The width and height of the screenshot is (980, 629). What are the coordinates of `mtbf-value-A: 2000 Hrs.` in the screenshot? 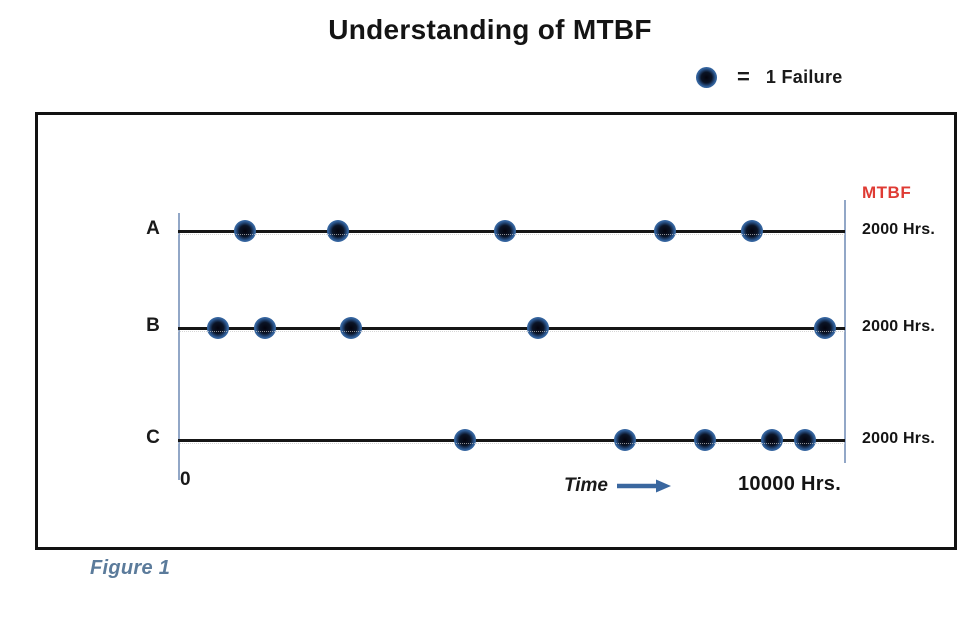 It's located at (898, 229).